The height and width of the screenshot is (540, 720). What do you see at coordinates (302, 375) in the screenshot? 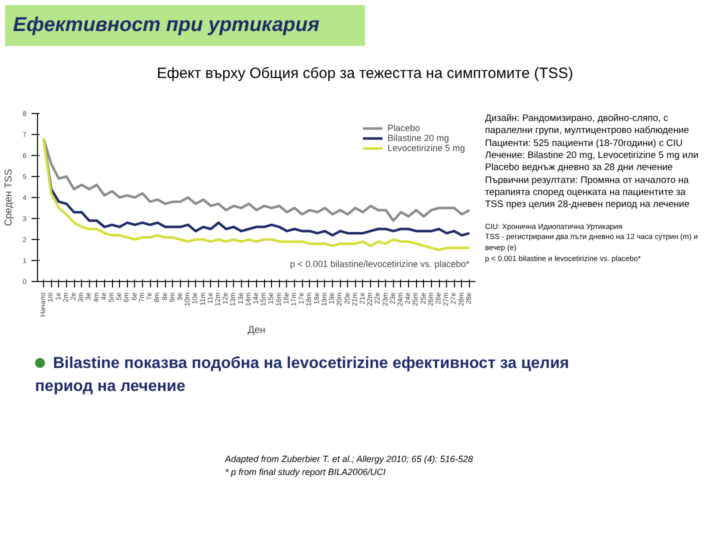
I see `text: Bilastine показва подобна на levocetirizine ефективност за целия период на лечение` at bounding box center [302, 375].